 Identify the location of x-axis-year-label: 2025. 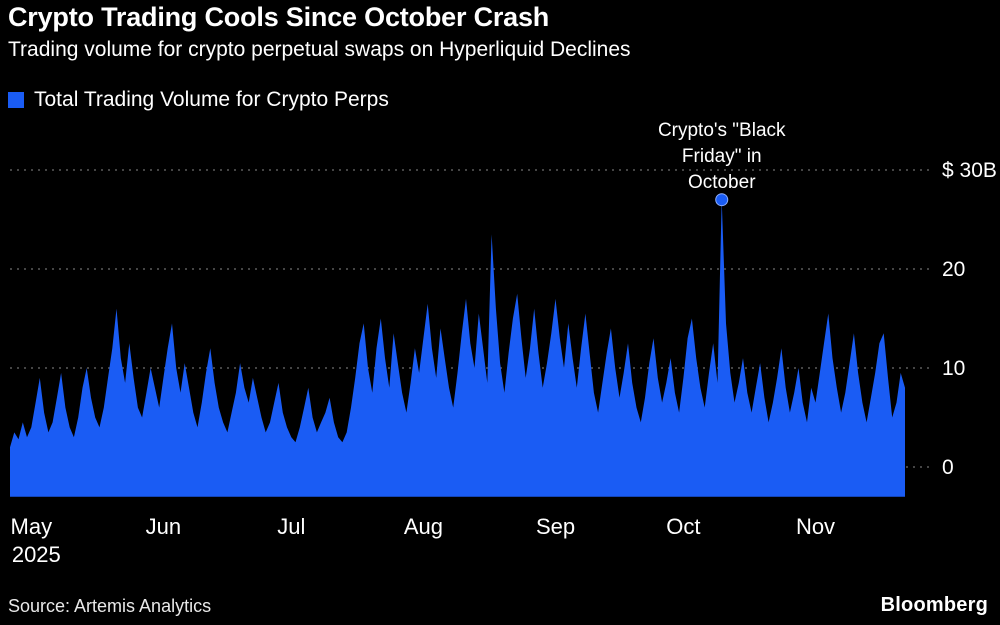
(36, 554).